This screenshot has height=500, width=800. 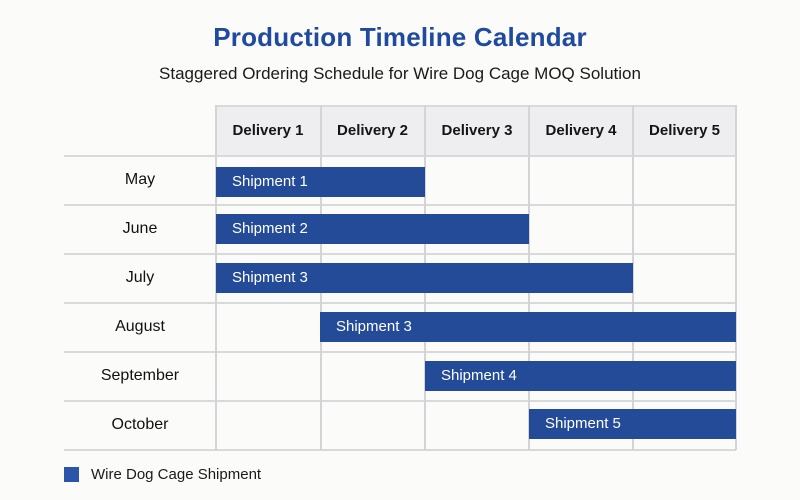 I want to click on shipment-bar: Shipment 2, so click(x=372, y=229).